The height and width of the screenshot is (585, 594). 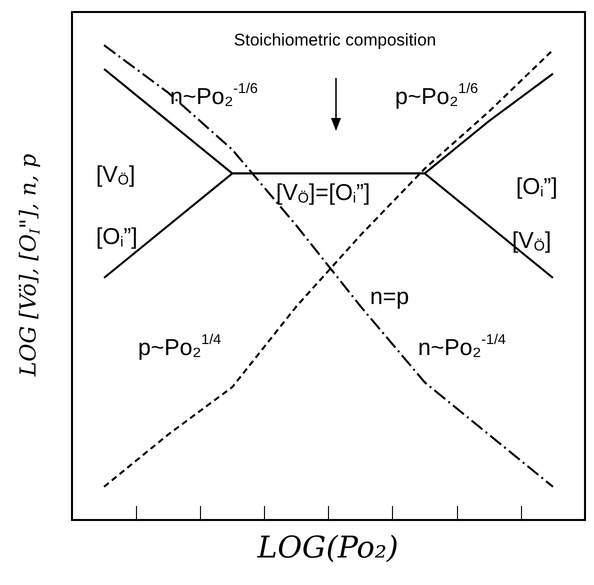 I want to click on annotation: n=p, so click(x=390, y=295).